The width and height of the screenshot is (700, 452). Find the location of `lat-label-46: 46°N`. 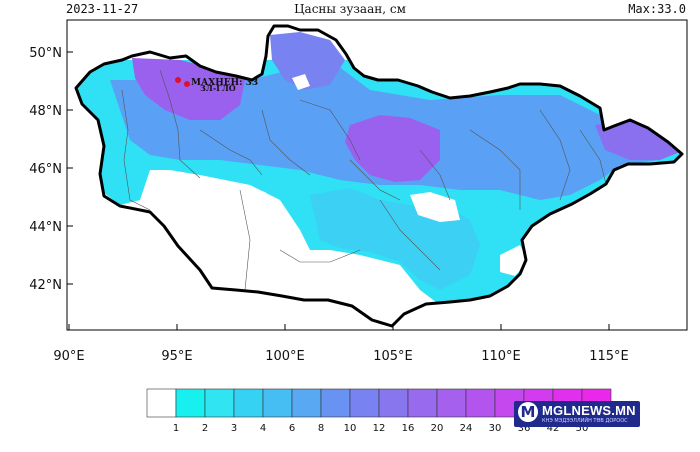

lat-label-46: 46°N is located at coordinates (45, 169).